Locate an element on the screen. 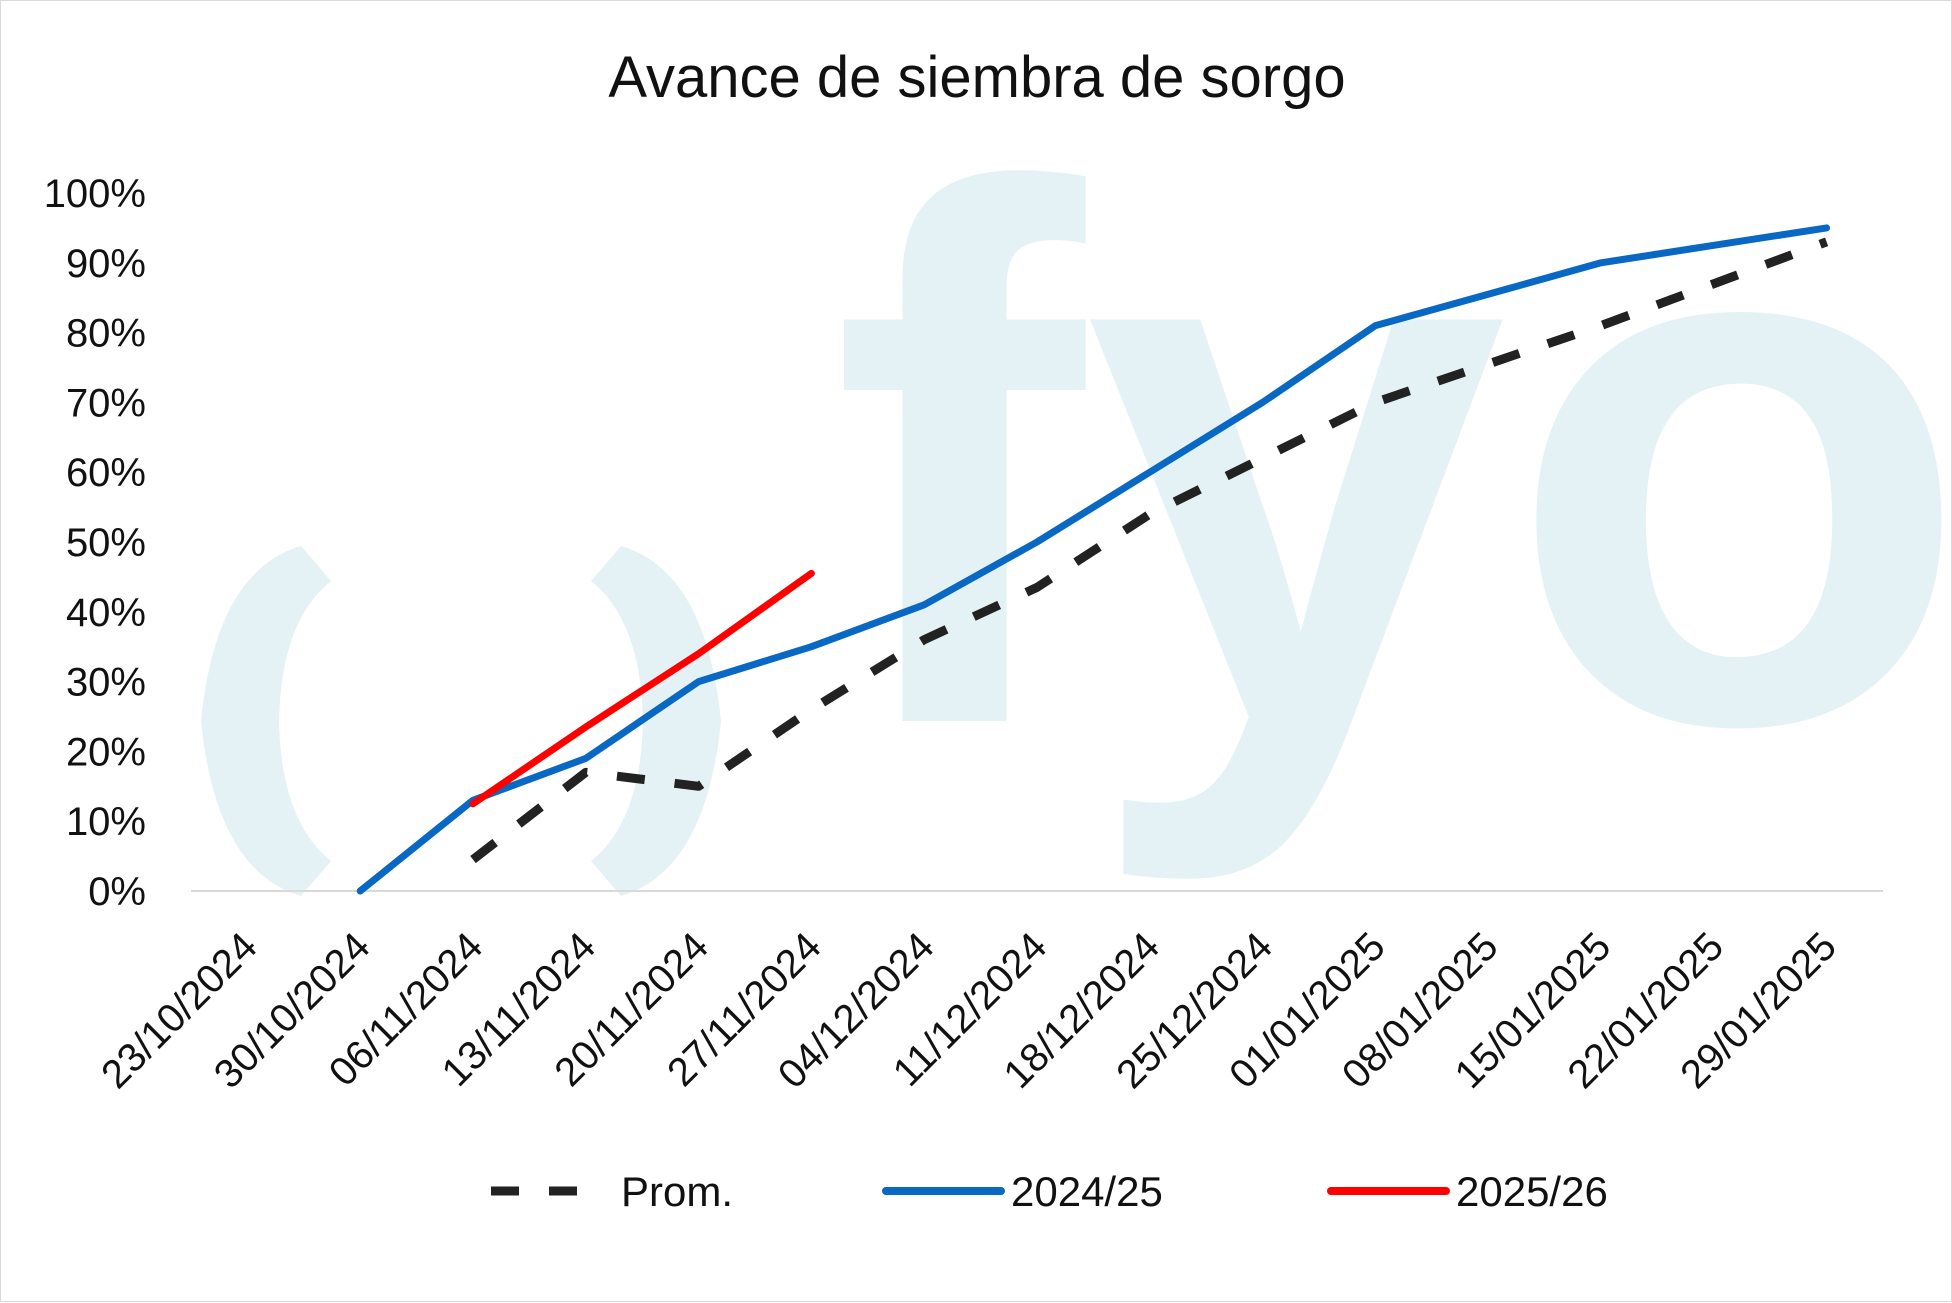 Image resolution: width=1952 pixels, height=1303 pixels. y-tick-label: 0% is located at coordinates (117, 892).